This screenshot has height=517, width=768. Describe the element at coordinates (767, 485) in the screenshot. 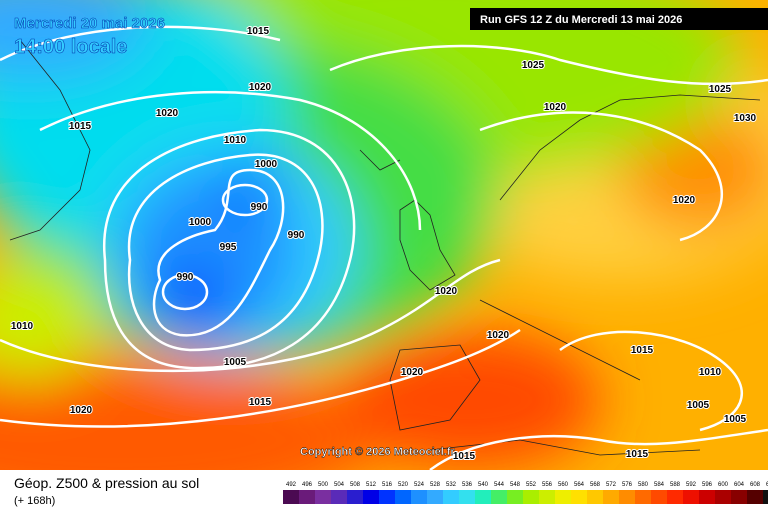

I see `scale-label: 612` at that location.